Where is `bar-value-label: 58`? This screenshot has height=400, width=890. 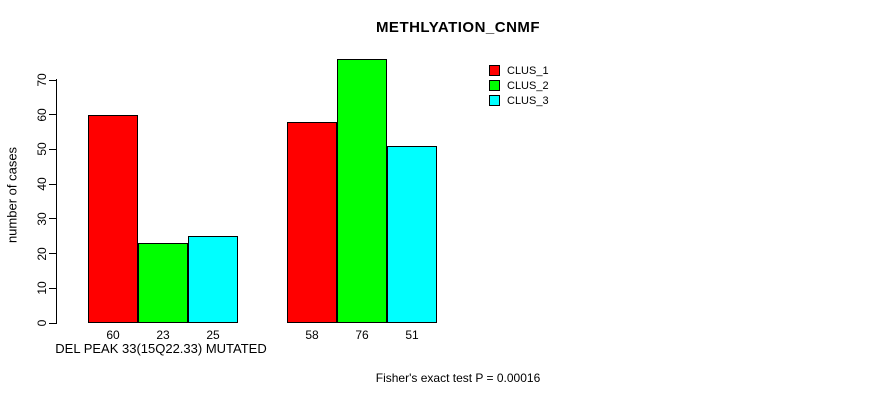
bar-value-label: 58 is located at coordinates (312, 335).